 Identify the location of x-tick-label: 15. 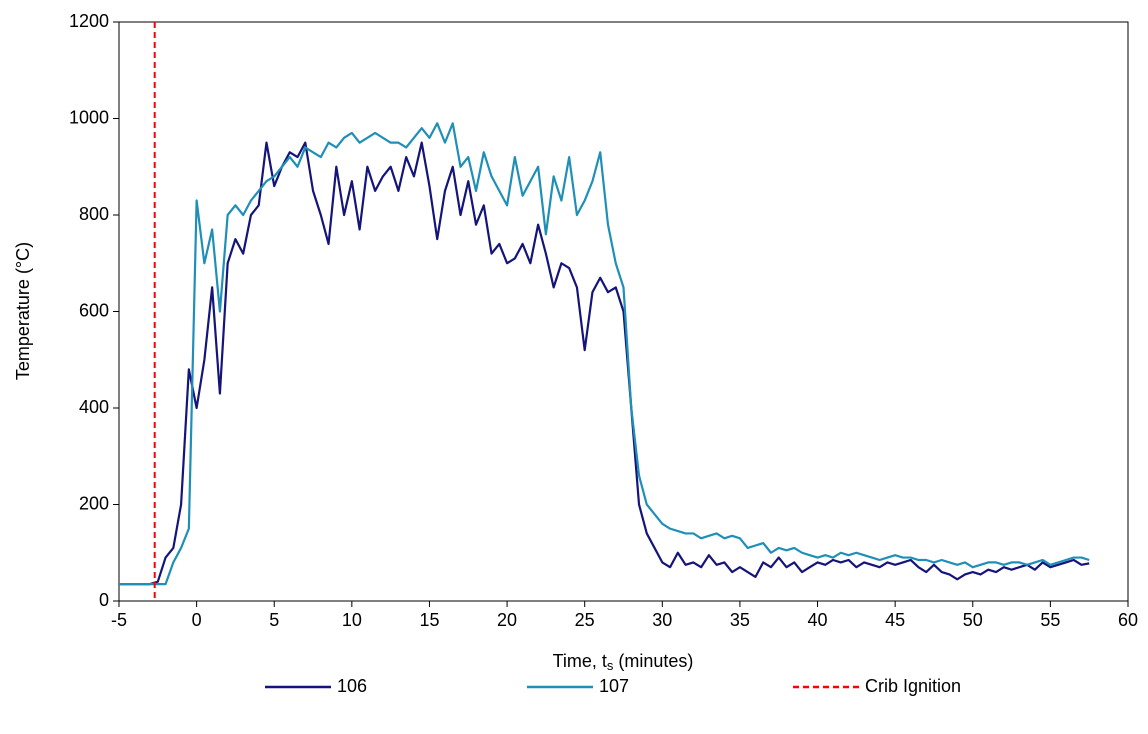
(429, 620).